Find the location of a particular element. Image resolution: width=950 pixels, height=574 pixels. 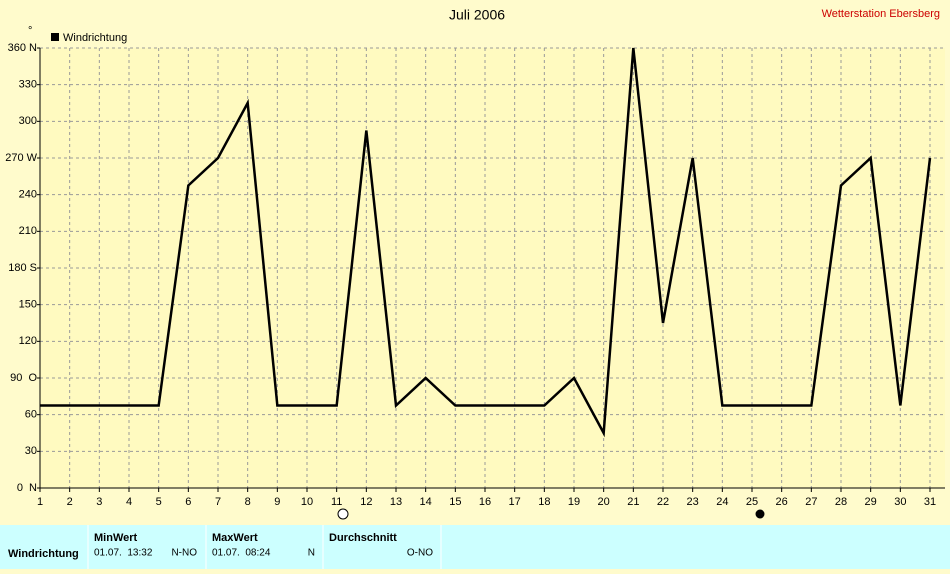

x-tick-label: 18 is located at coordinates (544, 502).